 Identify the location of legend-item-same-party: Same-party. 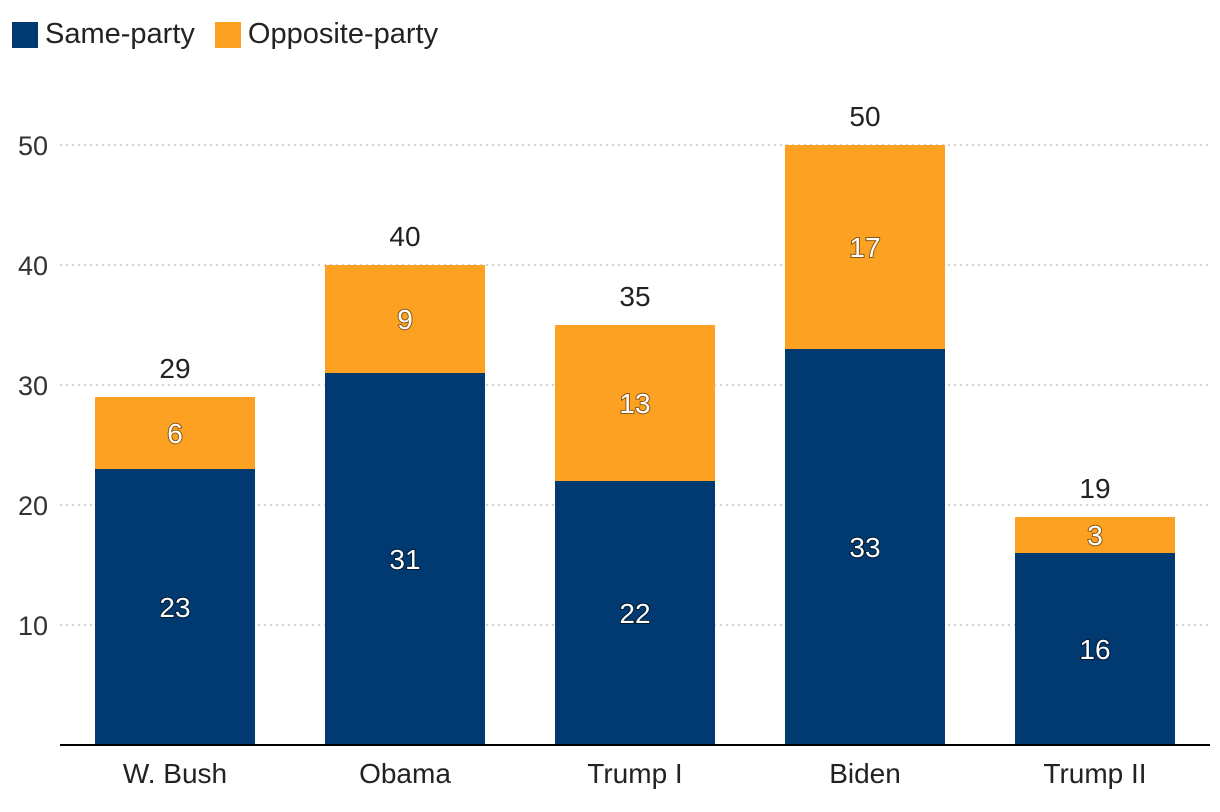
(103, 34).